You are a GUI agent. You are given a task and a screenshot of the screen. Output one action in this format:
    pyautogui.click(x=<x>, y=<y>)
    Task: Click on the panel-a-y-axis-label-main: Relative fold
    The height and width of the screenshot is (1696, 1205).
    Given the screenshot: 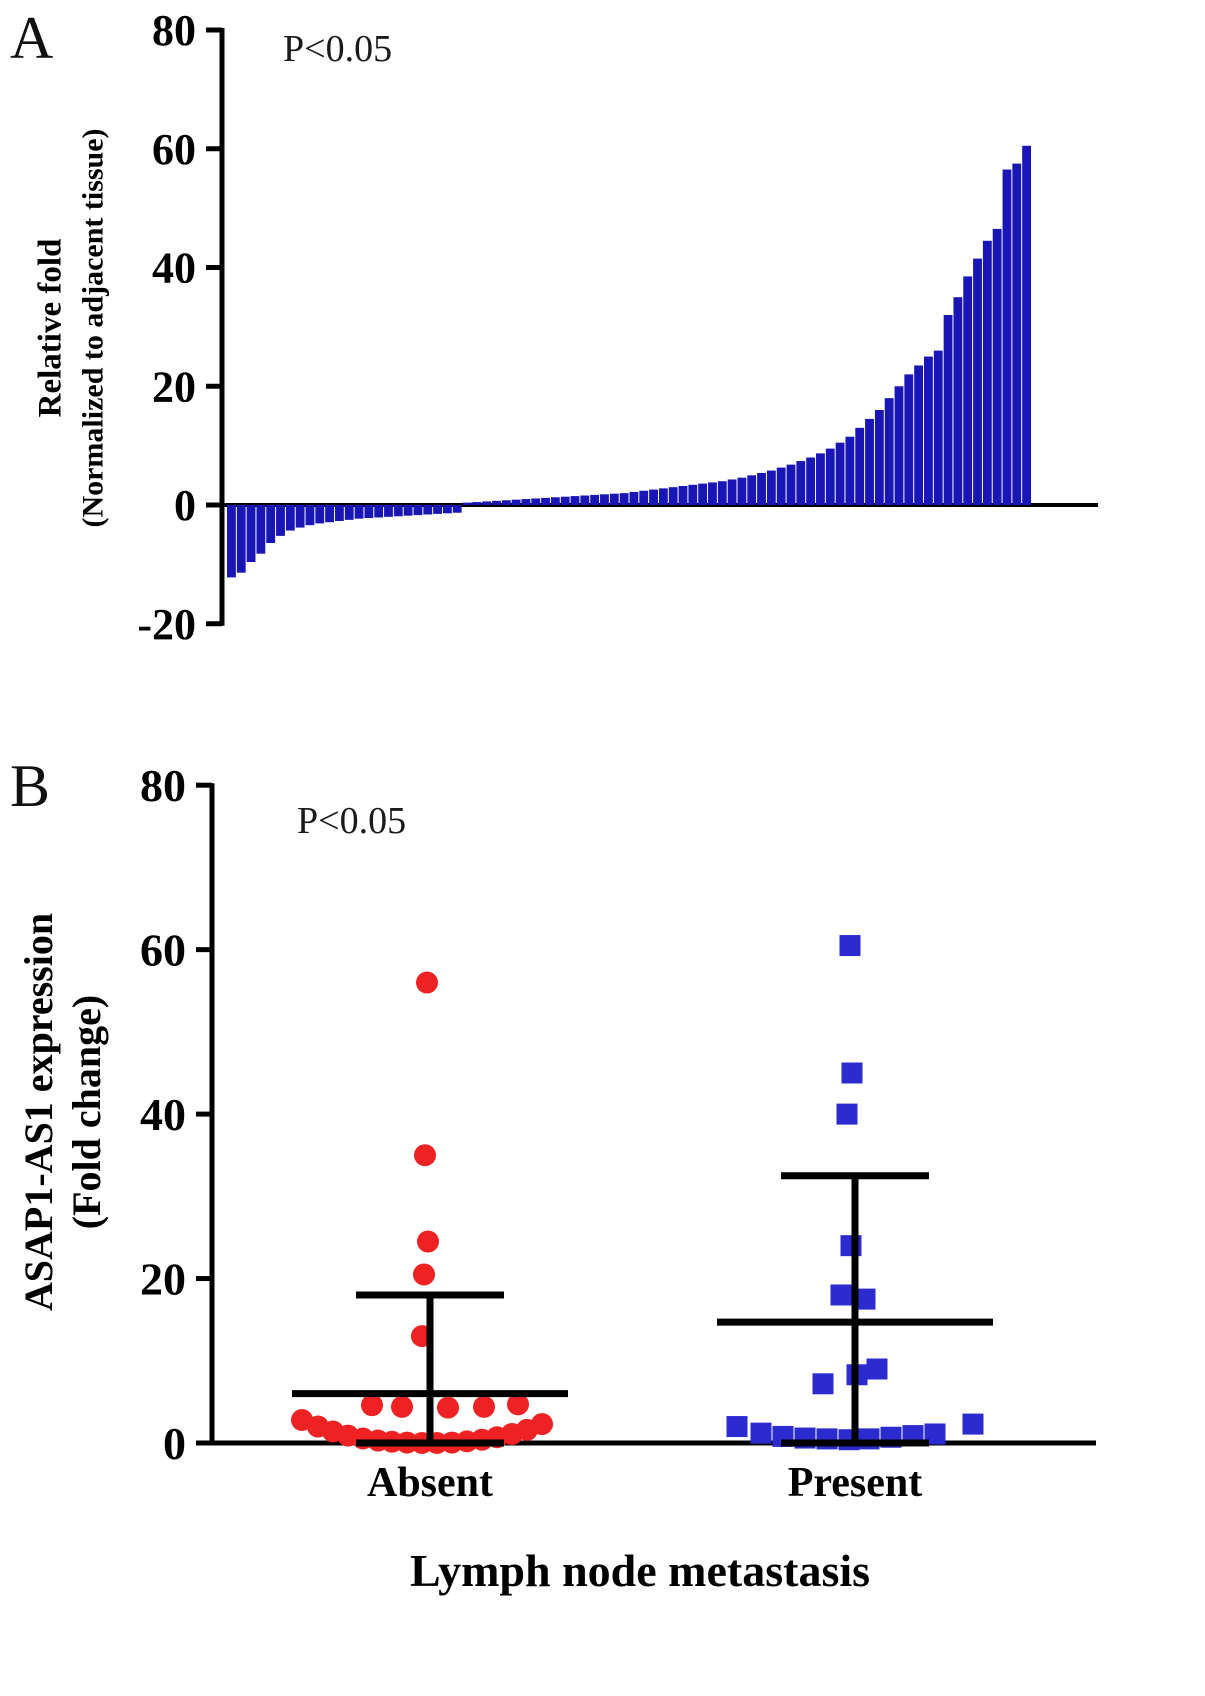 What is the action you would take?
    pyautogui.click(x=50, y=328)
    